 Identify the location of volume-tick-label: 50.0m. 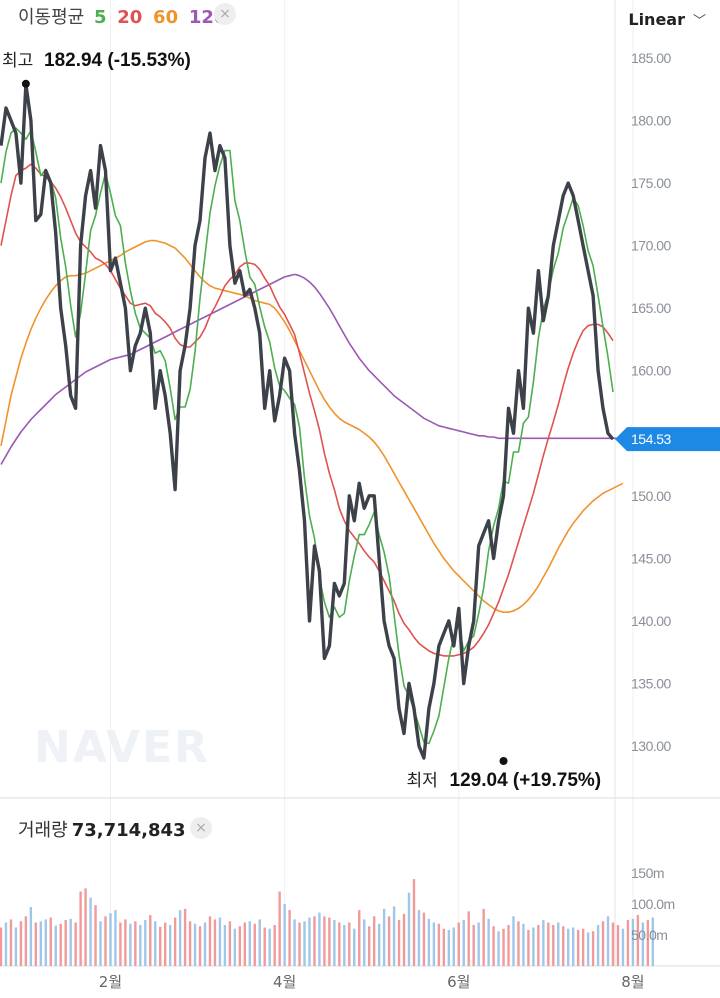
(649, 935).